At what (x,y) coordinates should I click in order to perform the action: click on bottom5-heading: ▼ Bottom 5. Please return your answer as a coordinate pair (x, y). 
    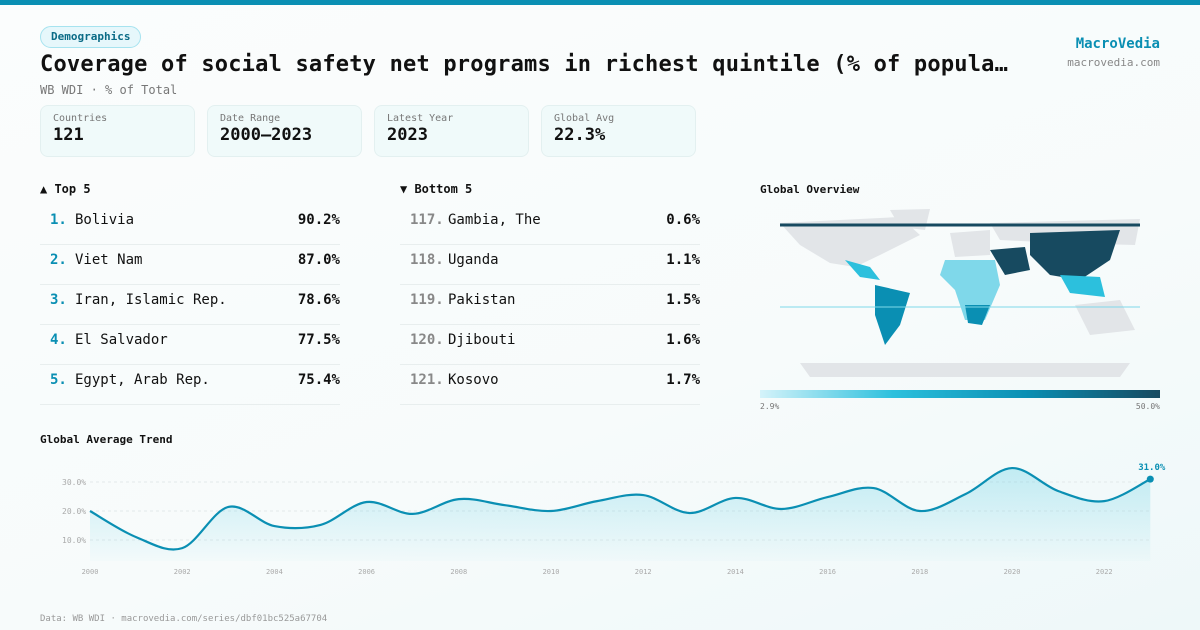
    Looking at the image, I should click on (436, 189).